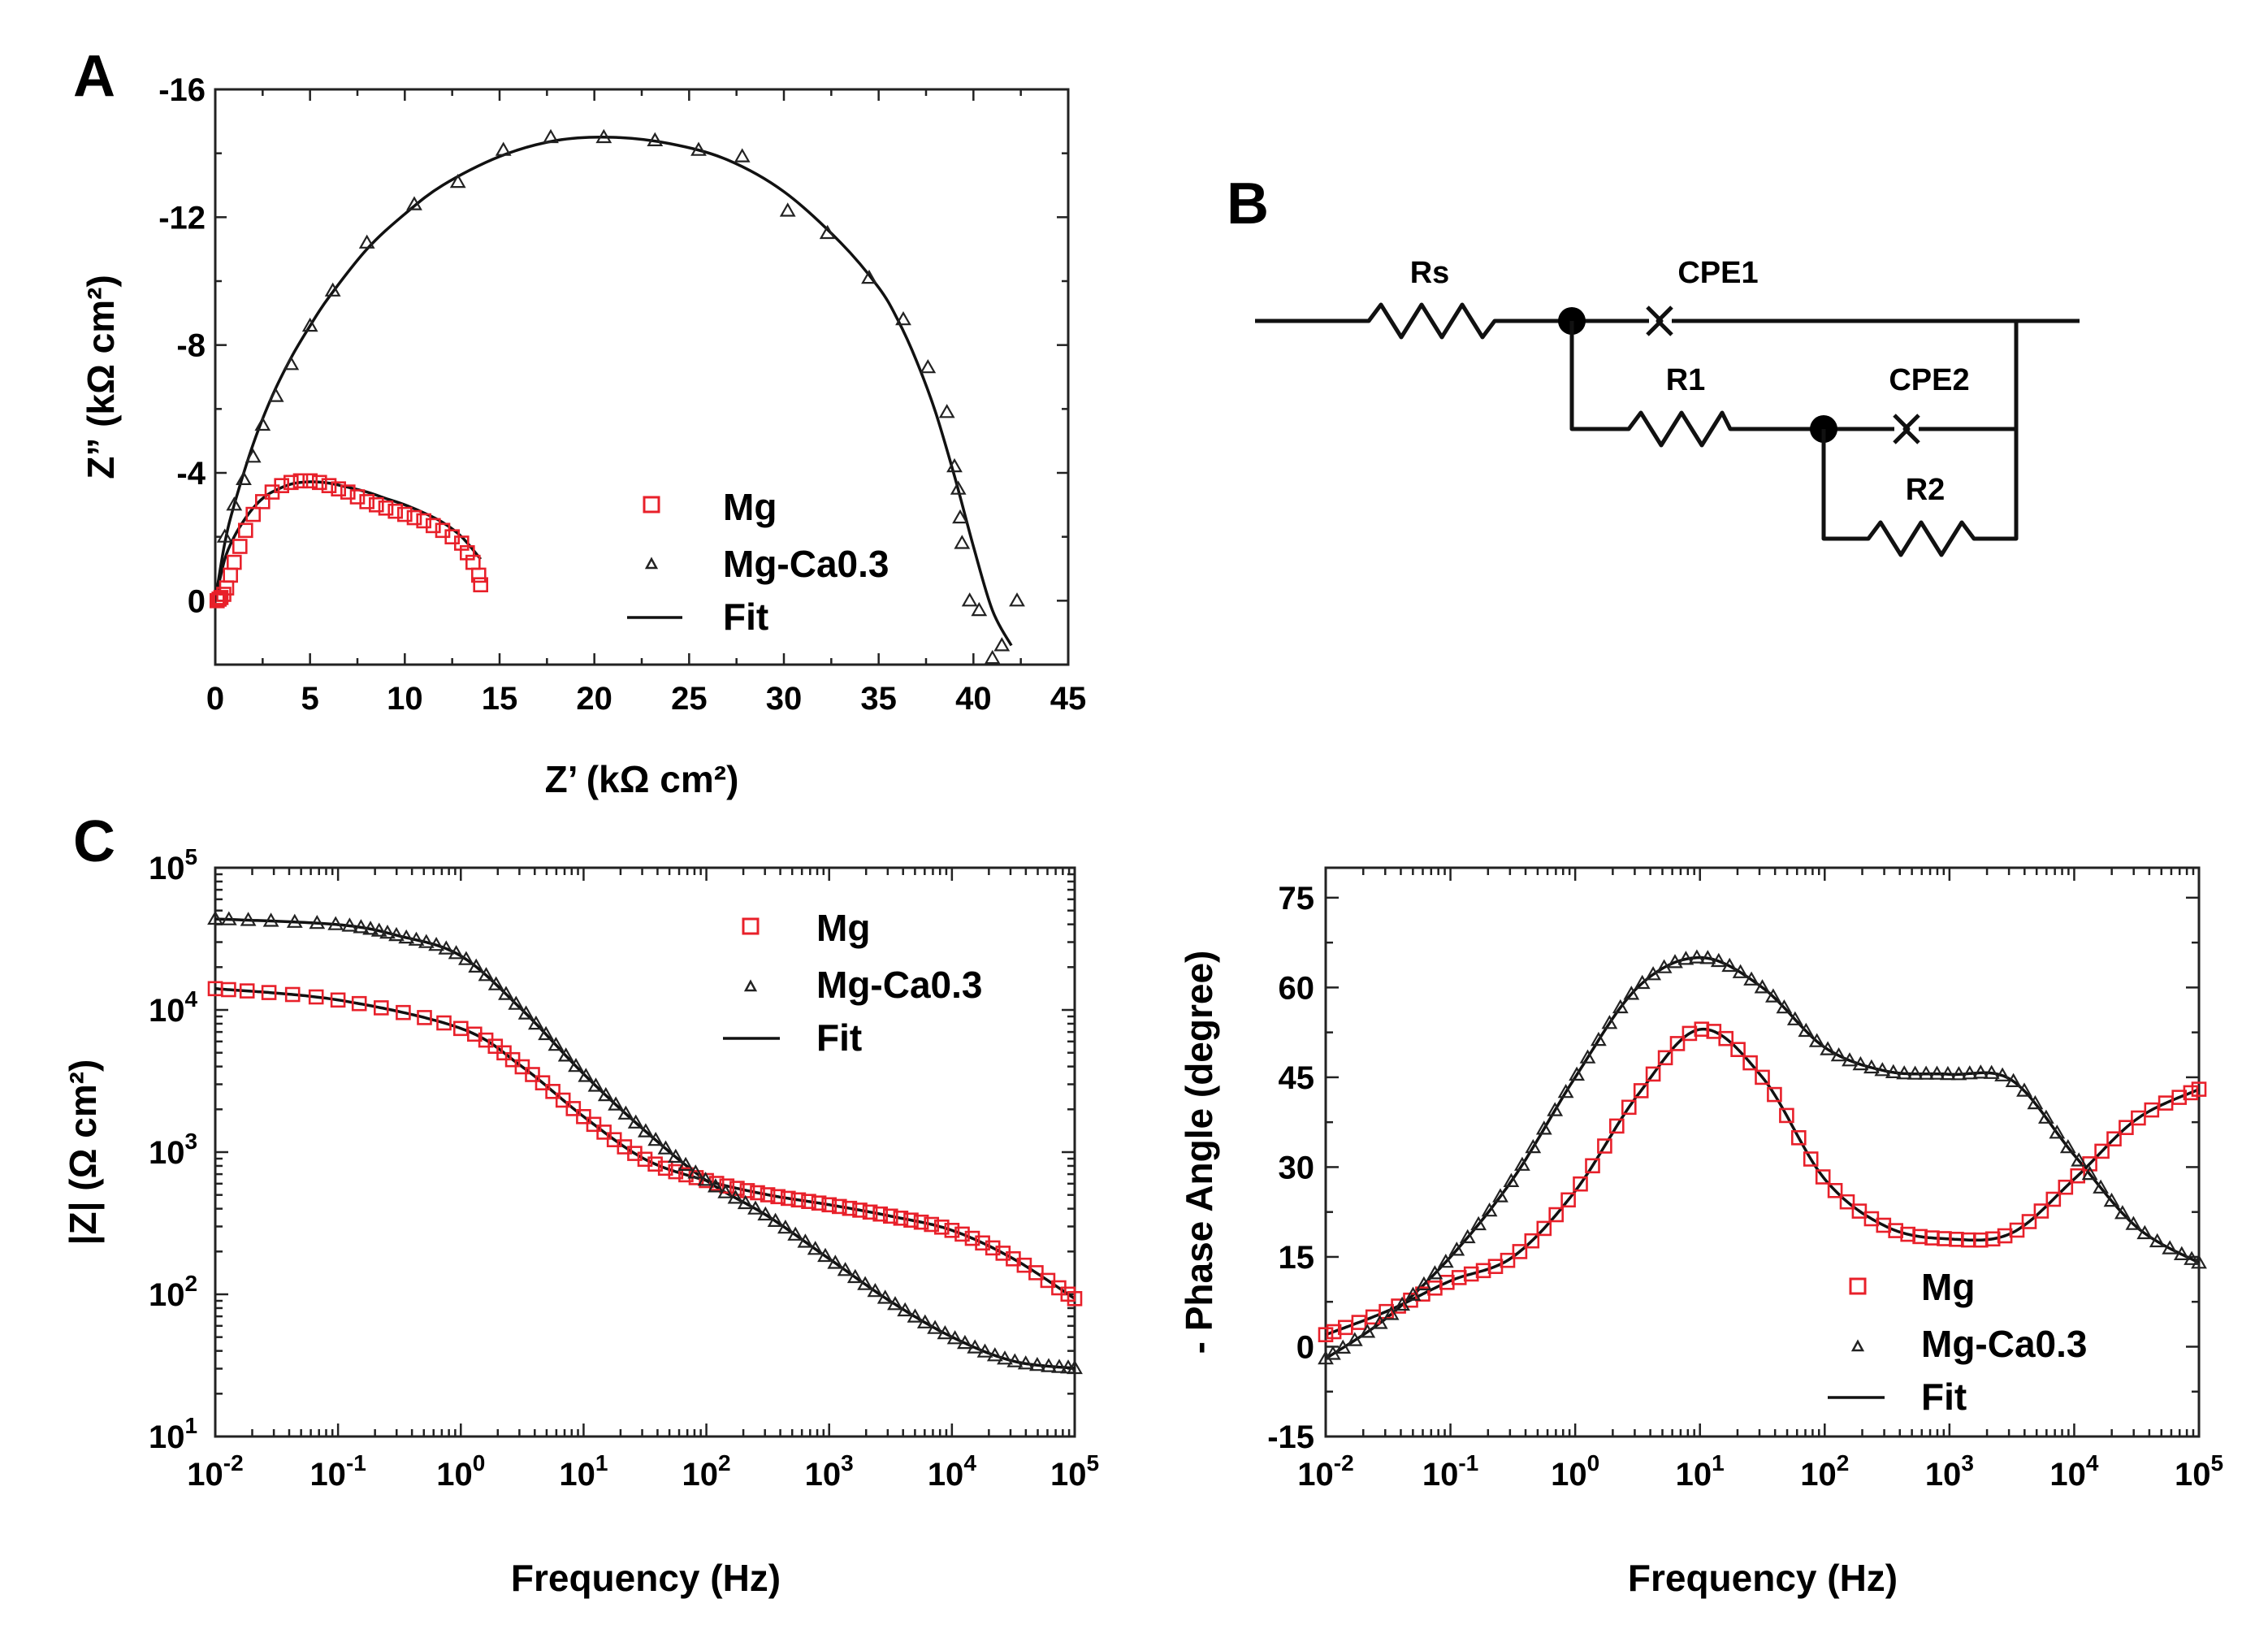 This screenshot has width=2268, height=1651. What do you see at coordinates (829, 1471) in the screenshot?
I see `bode-impedance-x-tick-label: 10³` at bounding box center [829, 1471].